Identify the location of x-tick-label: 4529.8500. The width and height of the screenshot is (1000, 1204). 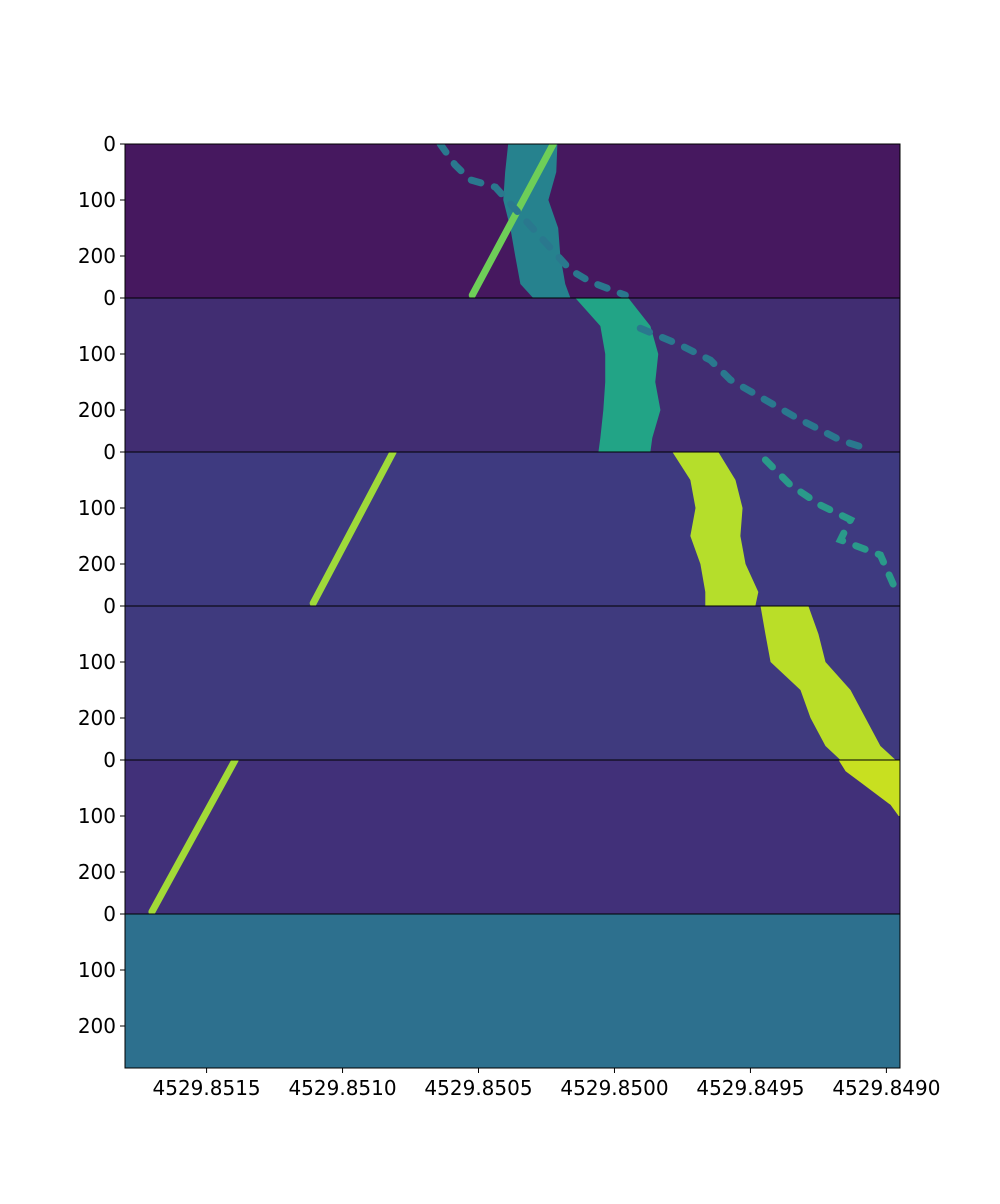
(614, 1088).